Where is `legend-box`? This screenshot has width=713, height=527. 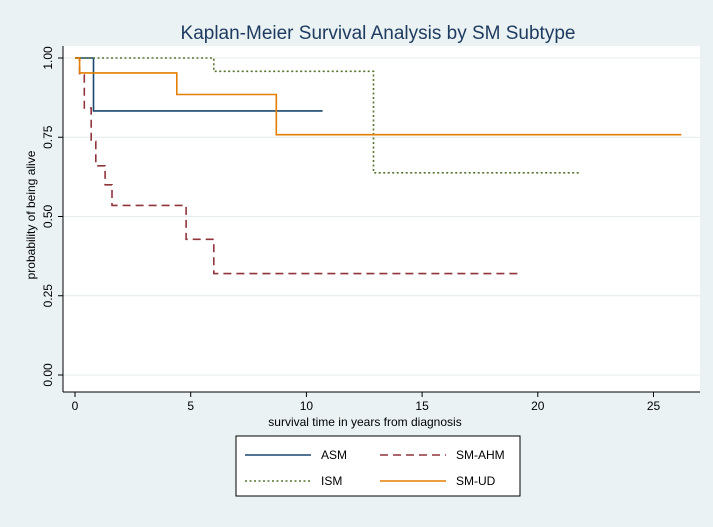 legend-box is located at coordinates (378, 466).